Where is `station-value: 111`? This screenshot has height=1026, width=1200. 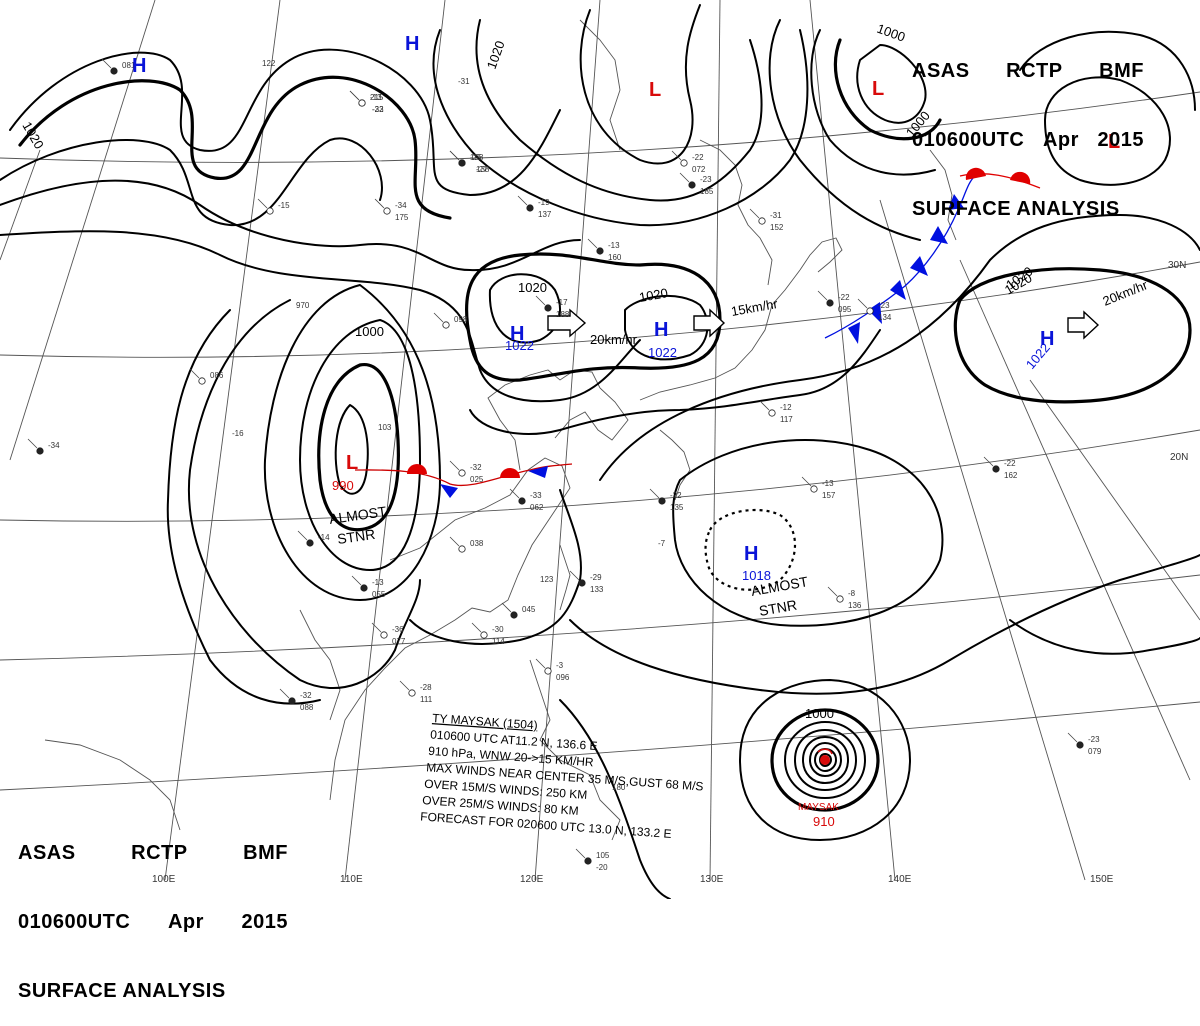
station-value: 111 is located at coordinates (426, 699).